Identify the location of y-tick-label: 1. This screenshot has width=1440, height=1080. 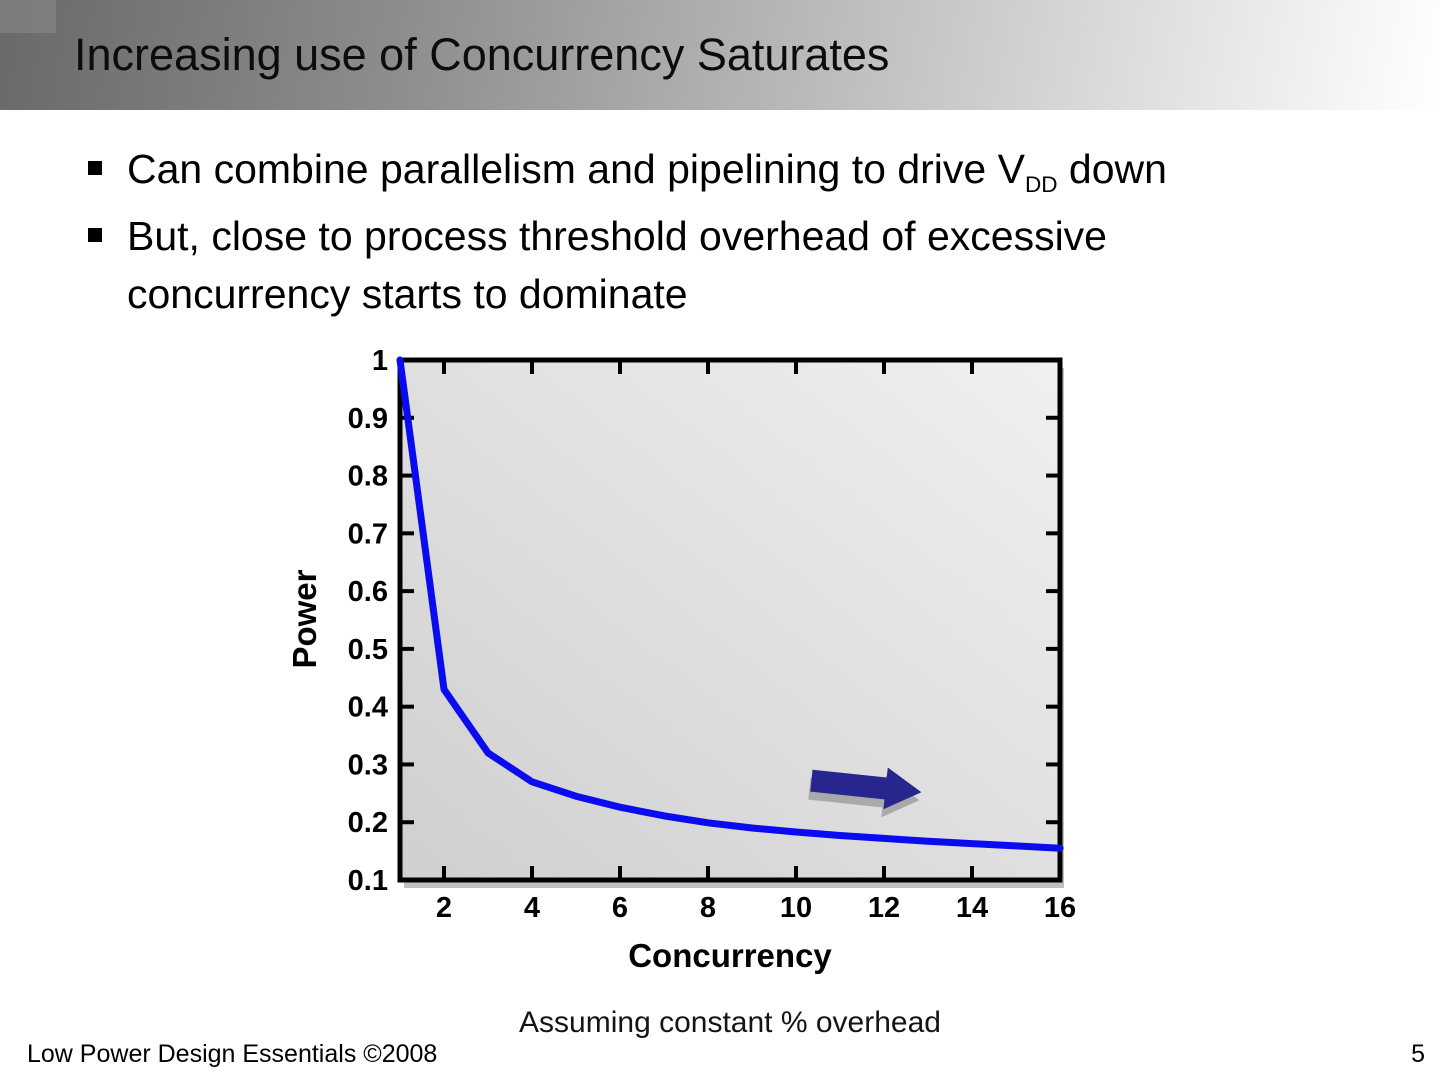
(380, 361).